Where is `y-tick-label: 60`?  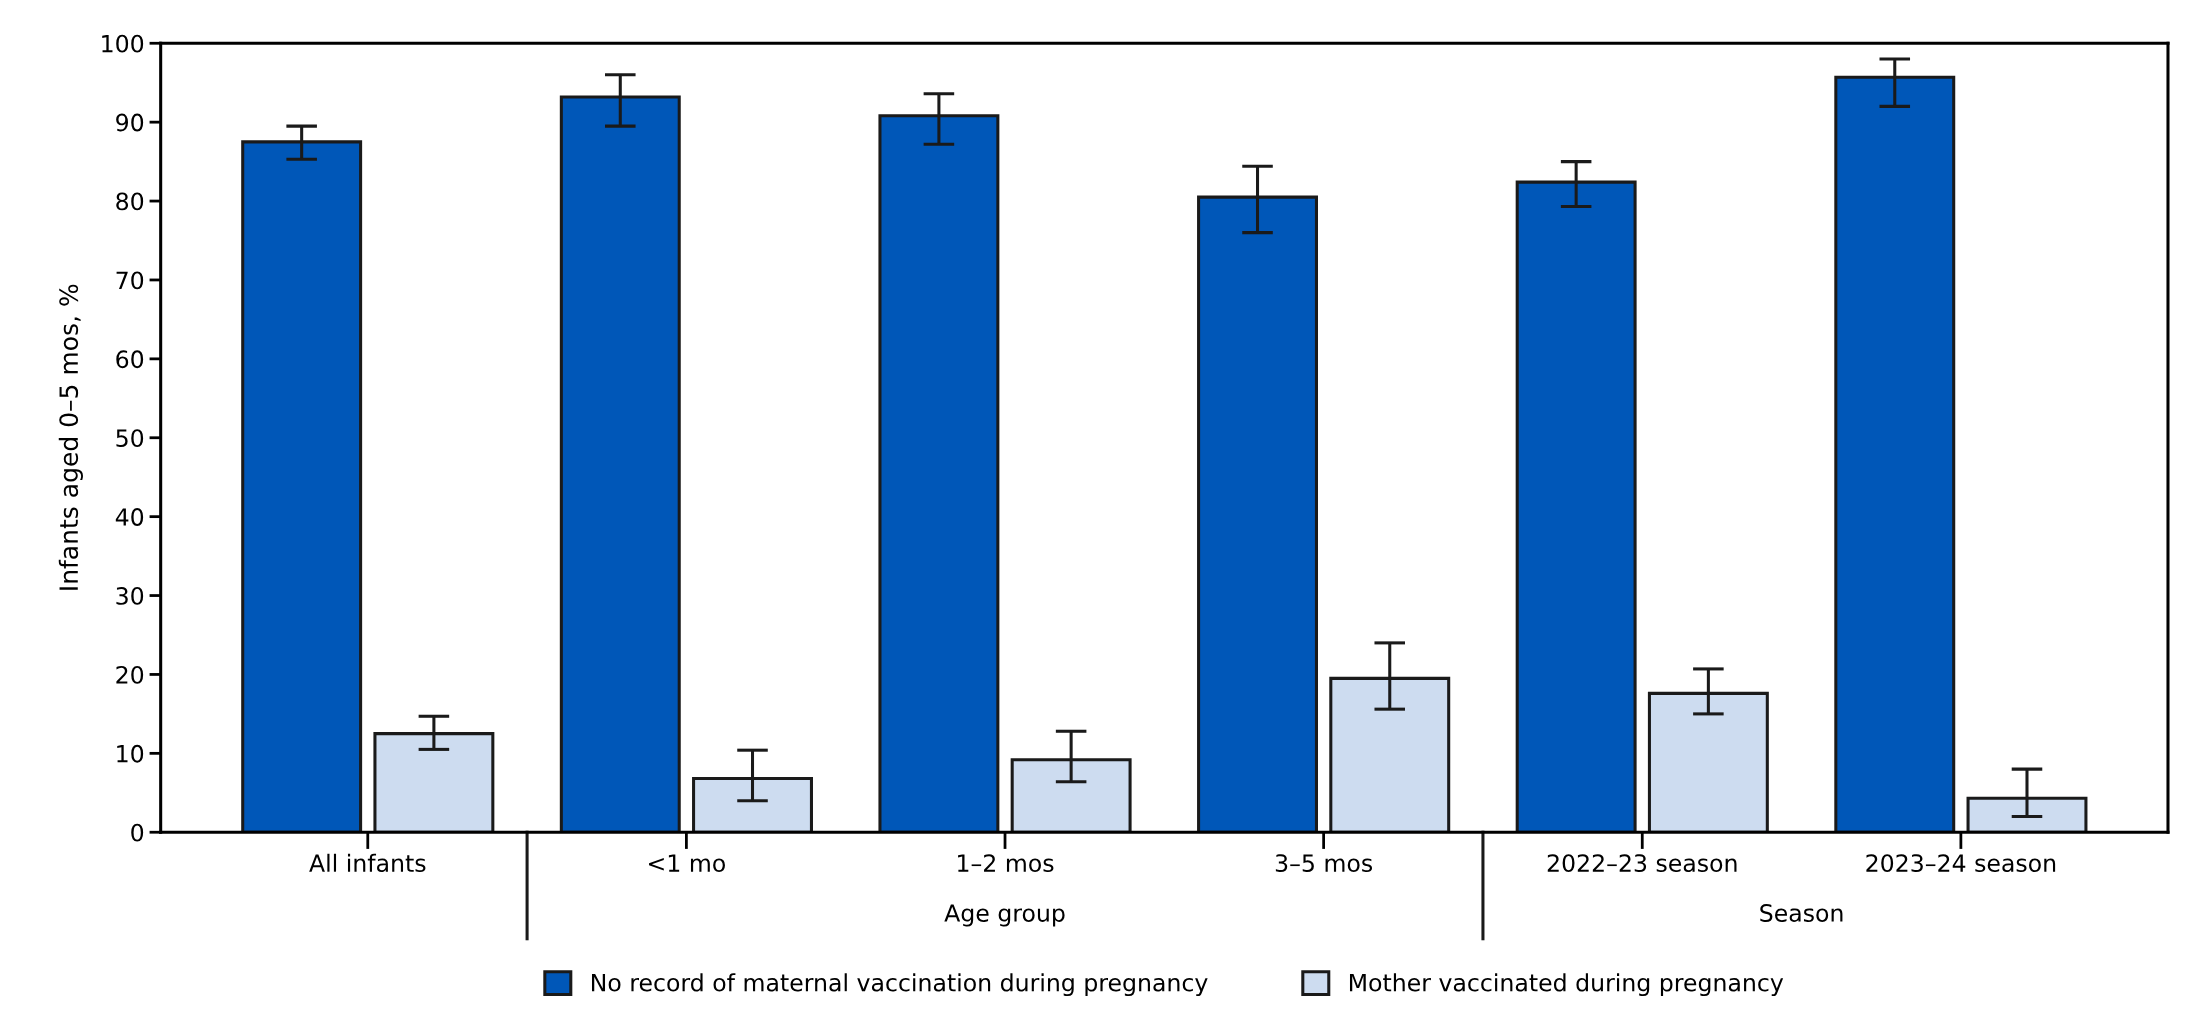 y-tick-label: 60 is located at coordinates (130, 359).